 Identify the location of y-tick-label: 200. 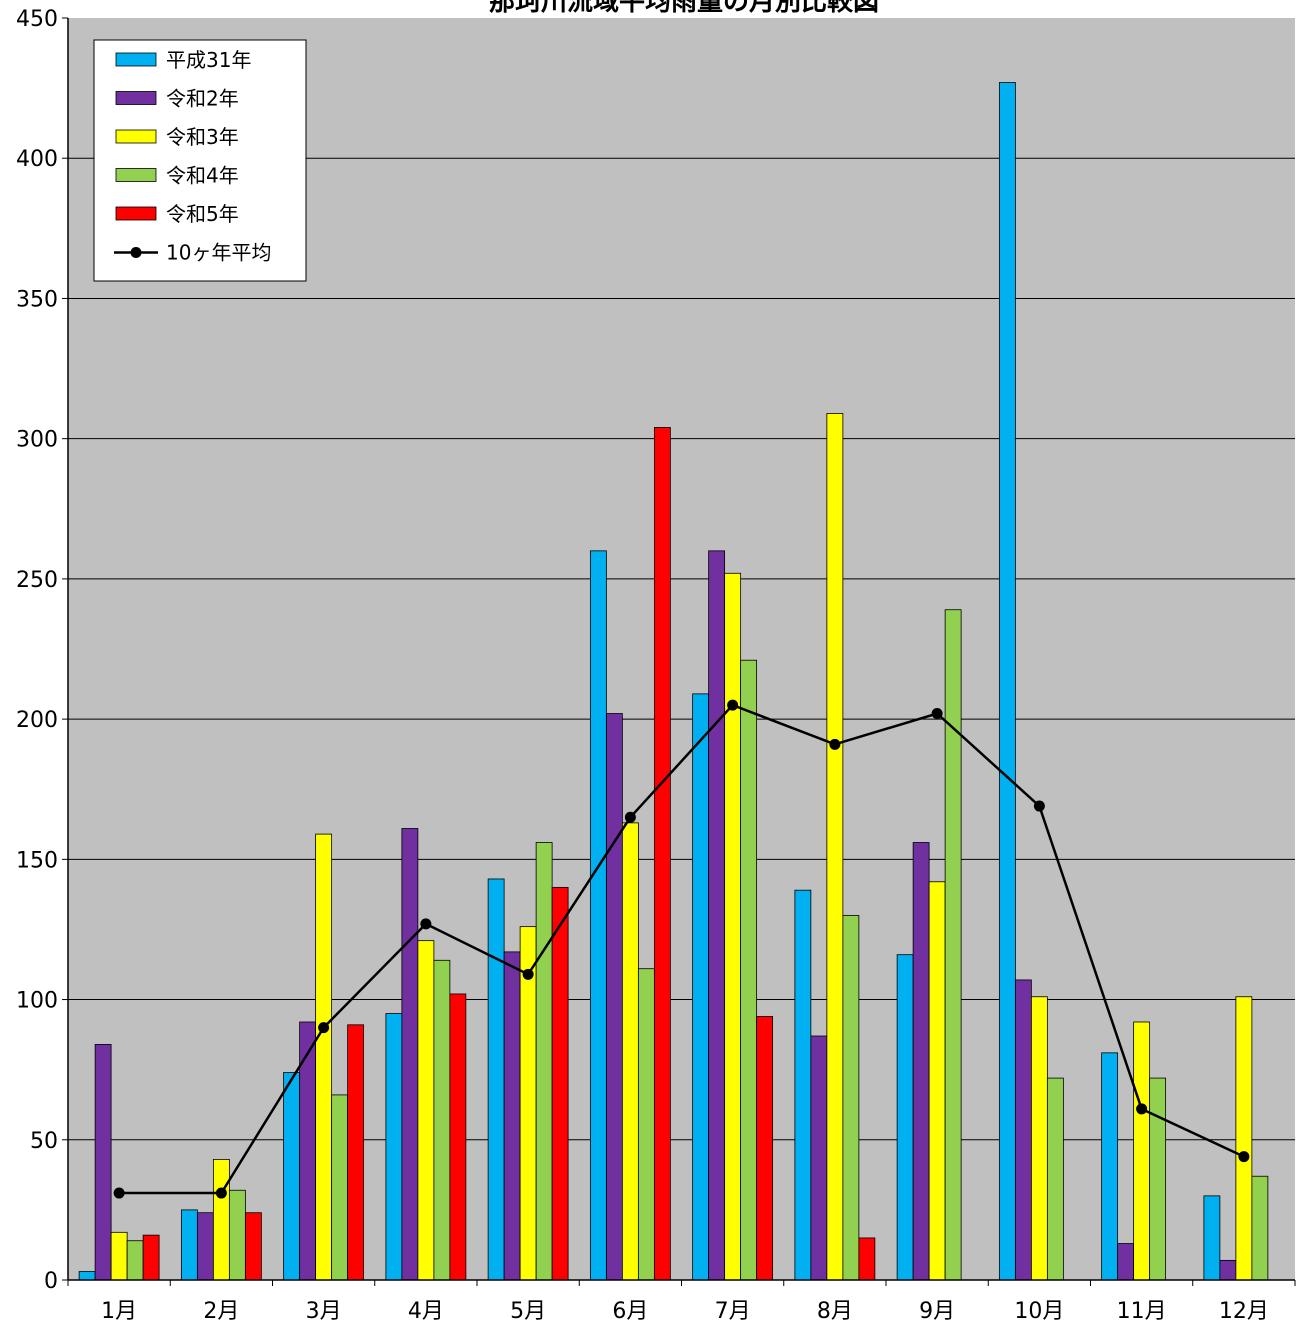
(37, 720).